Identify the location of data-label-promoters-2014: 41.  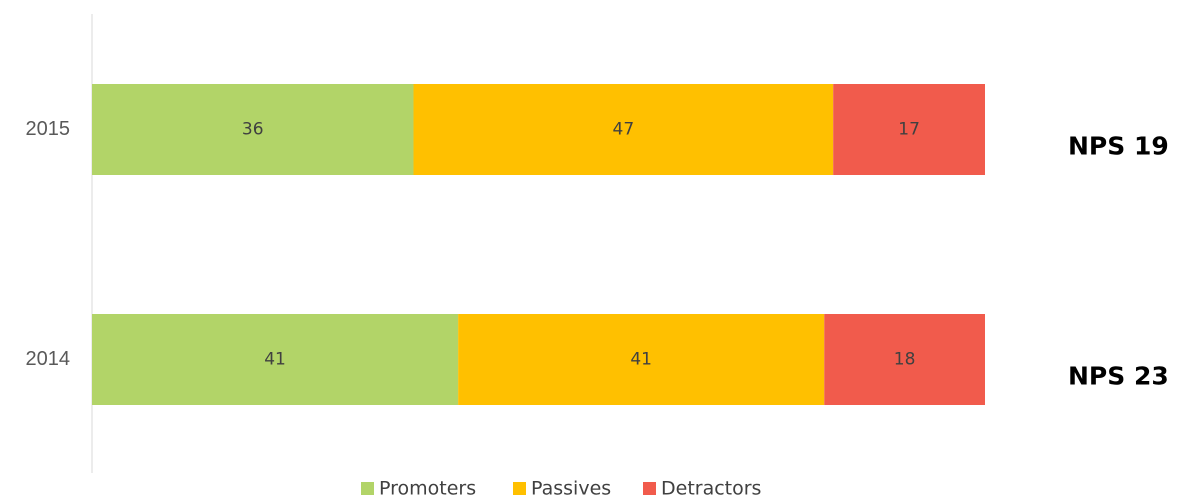
(275, 360).